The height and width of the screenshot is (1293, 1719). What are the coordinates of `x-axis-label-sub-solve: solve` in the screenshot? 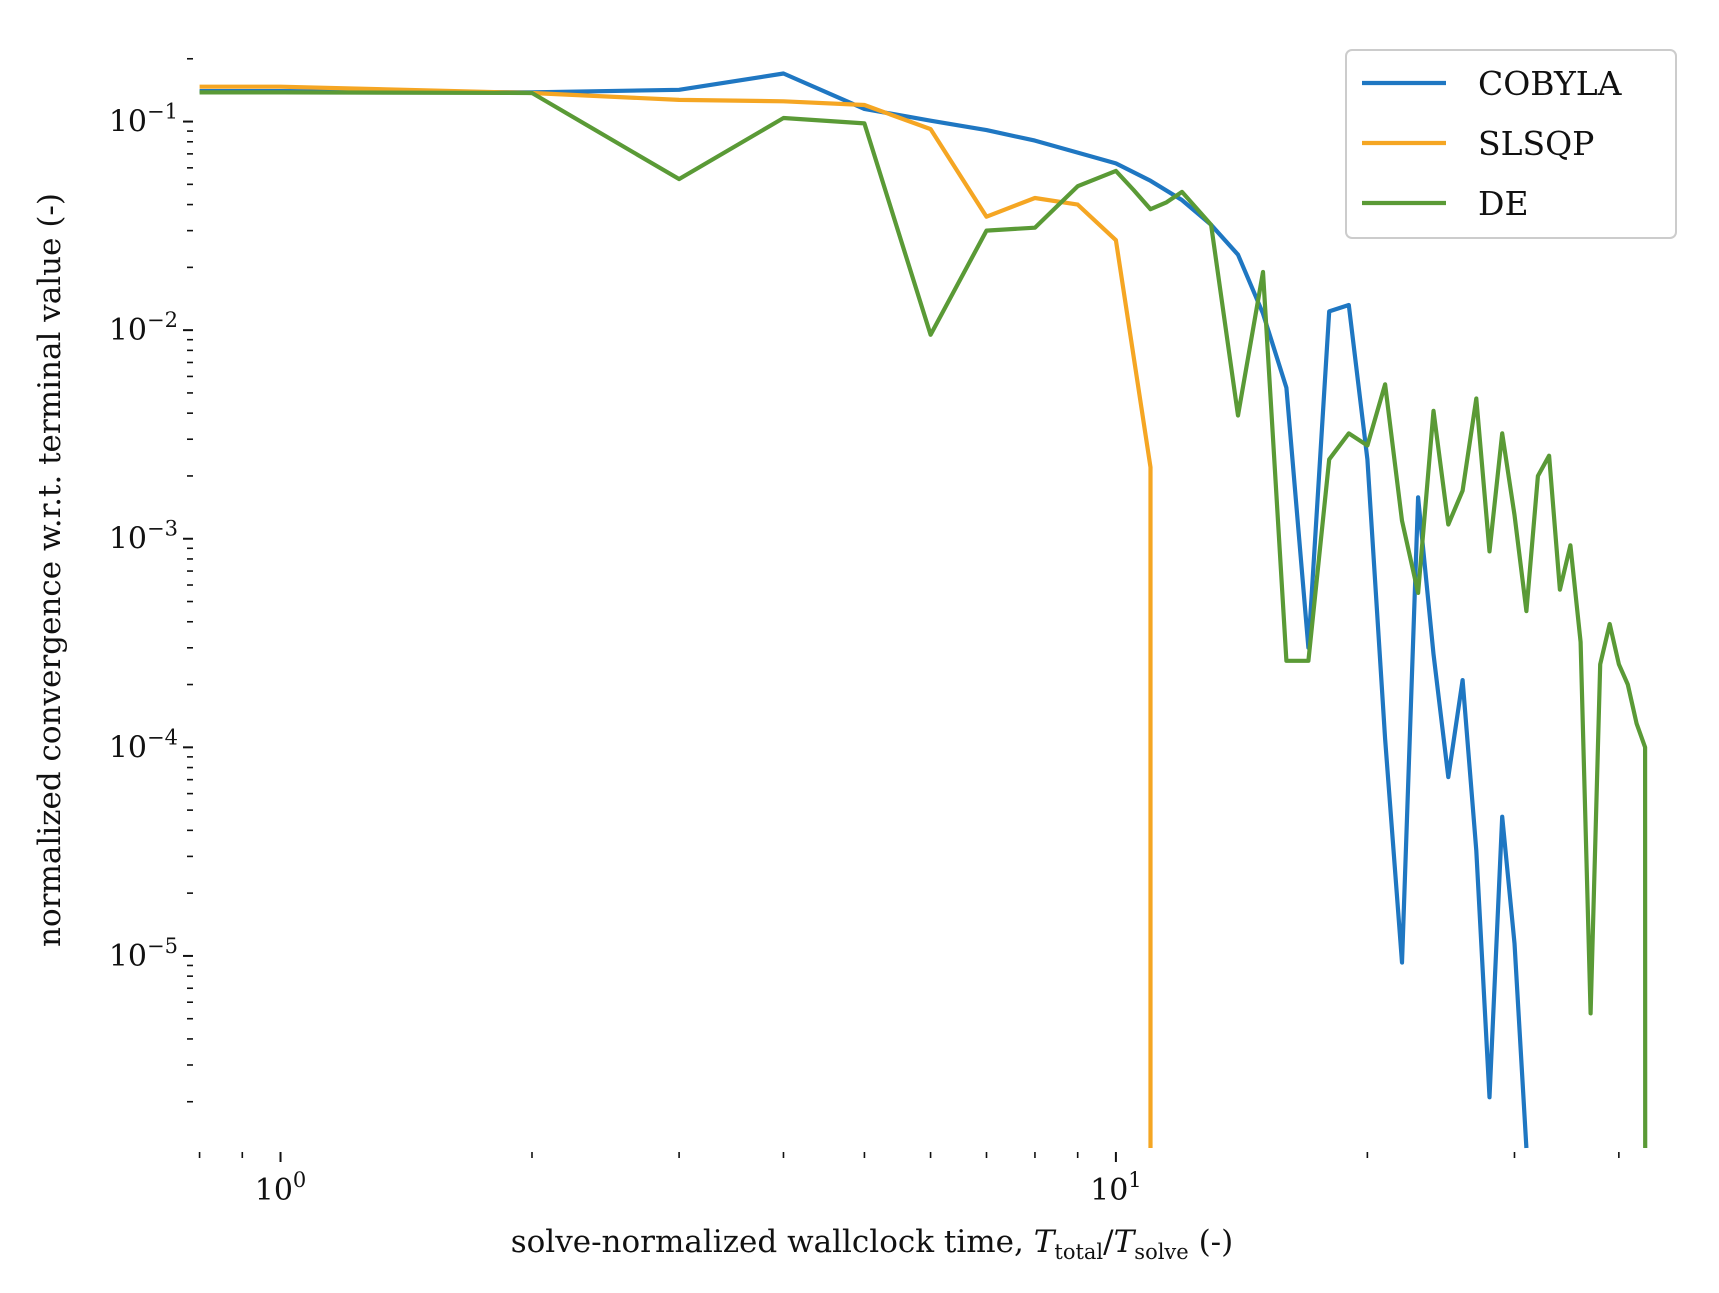 It's located at (1161, 1252).